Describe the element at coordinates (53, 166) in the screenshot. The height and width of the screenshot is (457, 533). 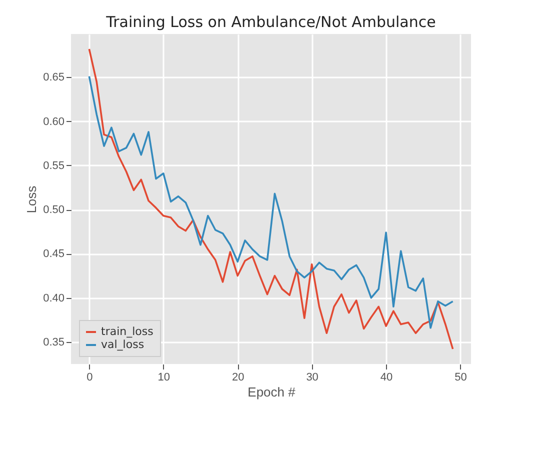
I see `y-tick-label: 0.55` at that location.